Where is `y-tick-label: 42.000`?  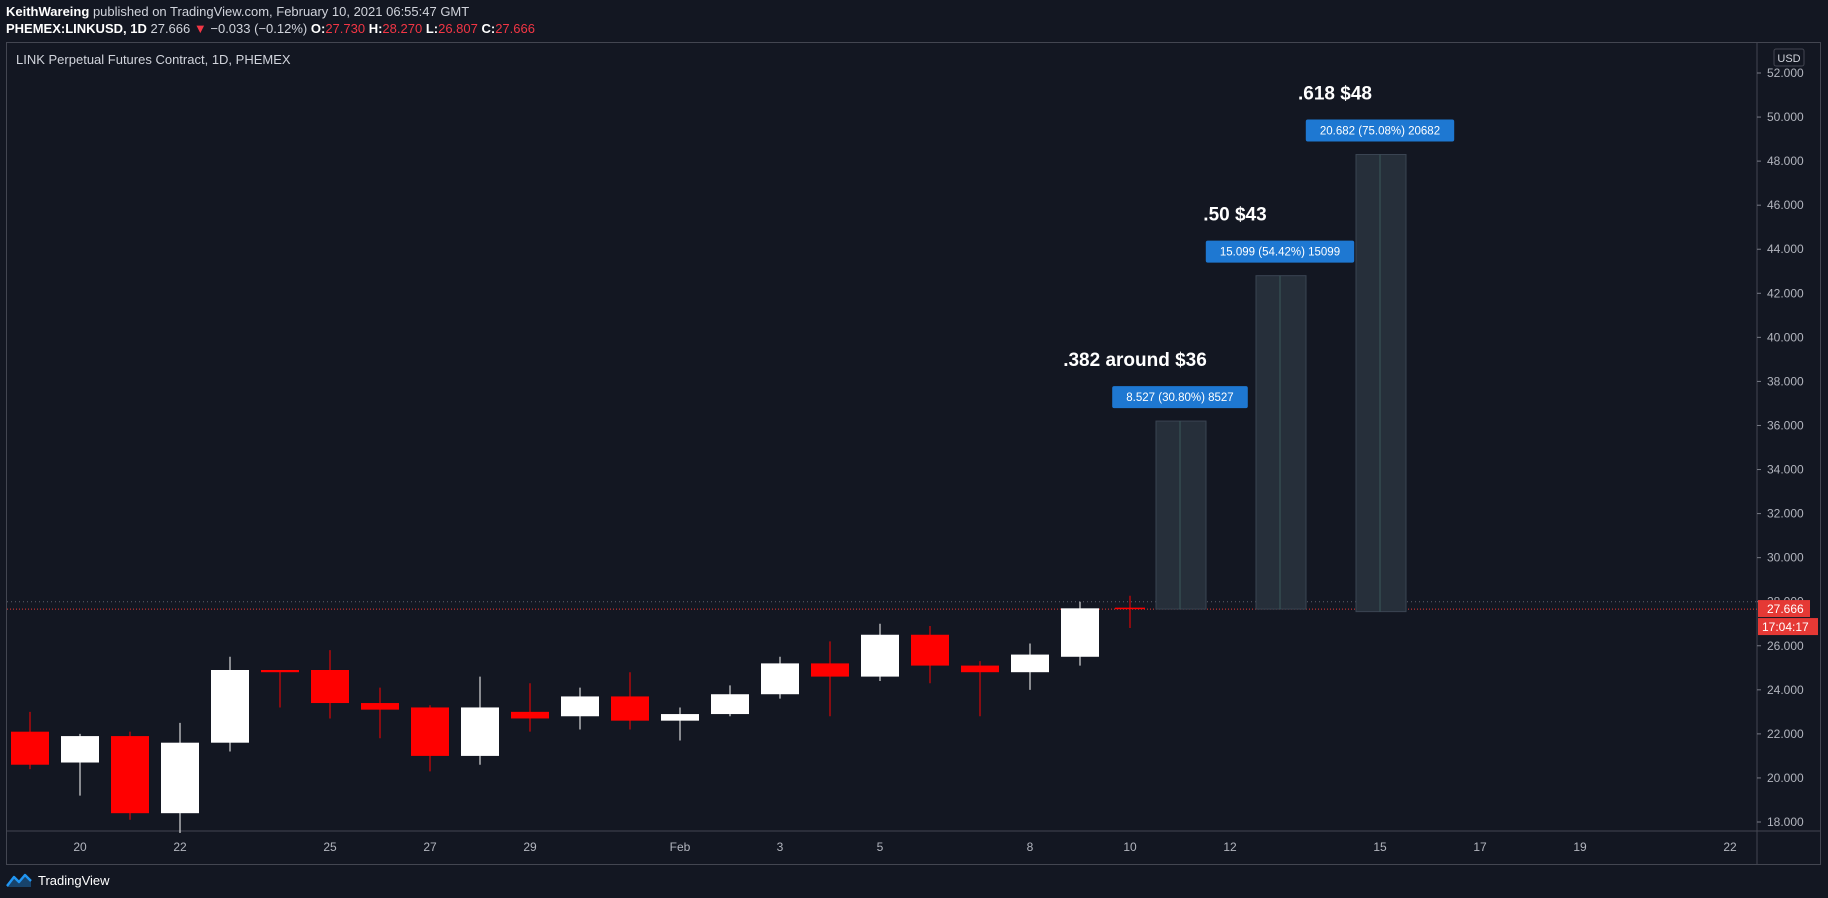 y-tick-label: 42.000 is located at coordinates (1785, 293).